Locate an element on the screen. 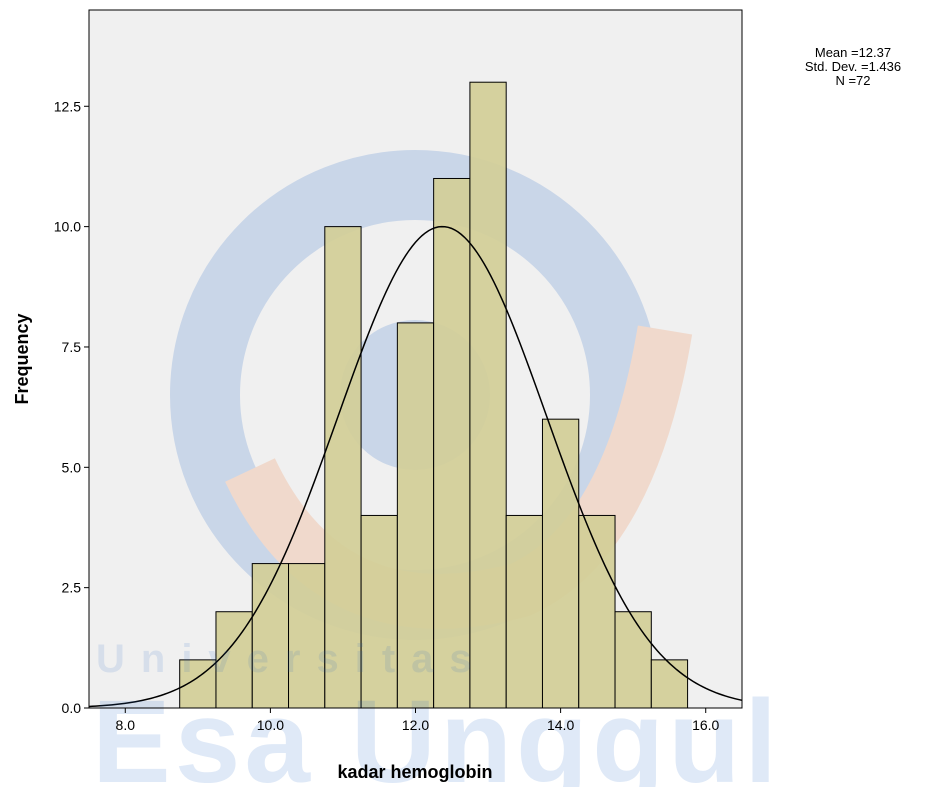 This screenshot has width=931, height=787. watermark-line2: Esa Unggul is located at coordinates (436, 731).